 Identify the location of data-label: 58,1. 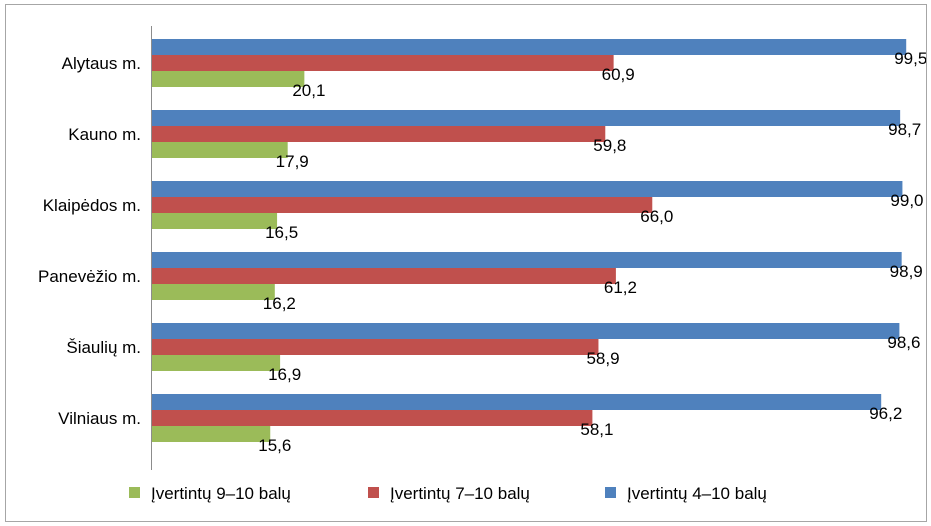
(596, 429).